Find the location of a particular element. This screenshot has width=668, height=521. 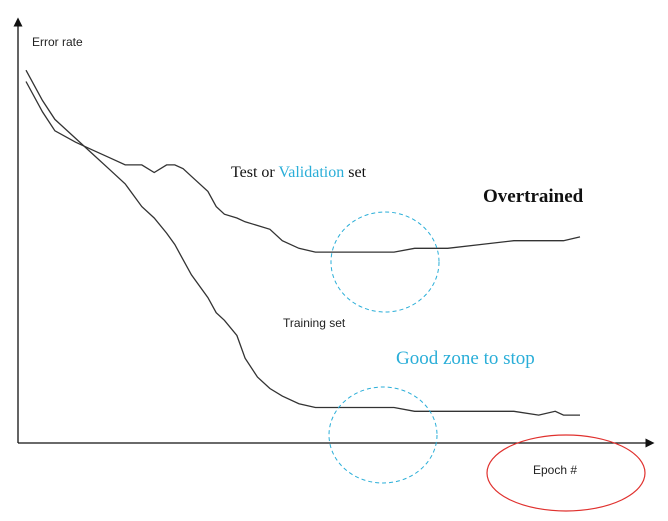

stop-zone-circle-validation is located at coordinates (385, 262).